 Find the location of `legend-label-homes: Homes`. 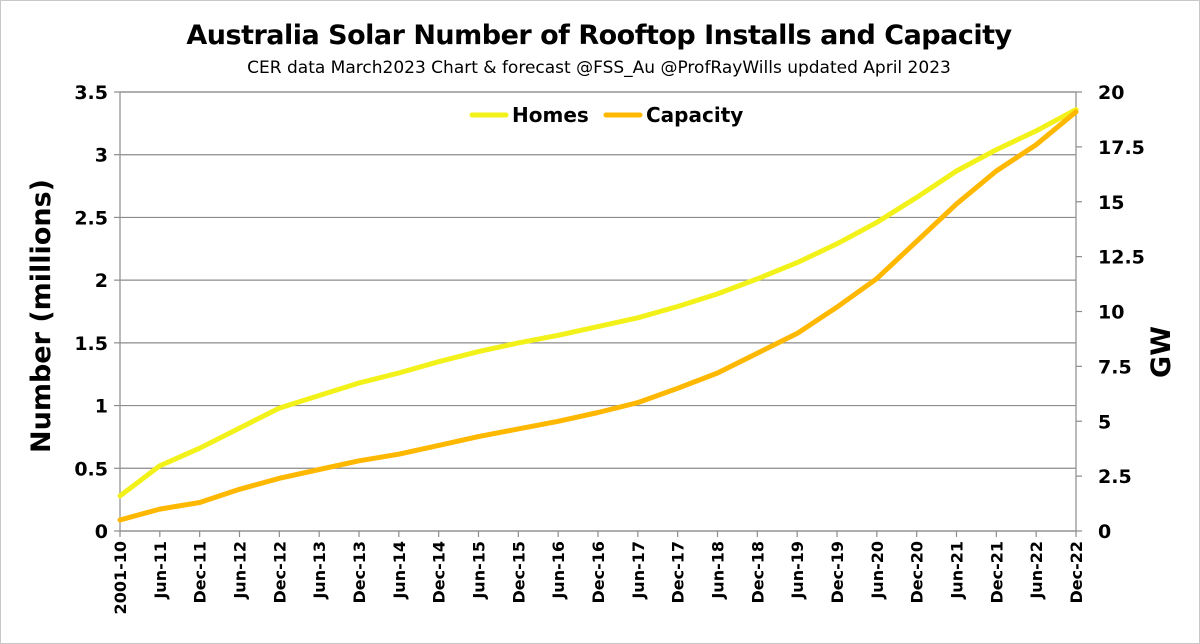

legend-label-homes: Homes is located at coordinates (550, 115).